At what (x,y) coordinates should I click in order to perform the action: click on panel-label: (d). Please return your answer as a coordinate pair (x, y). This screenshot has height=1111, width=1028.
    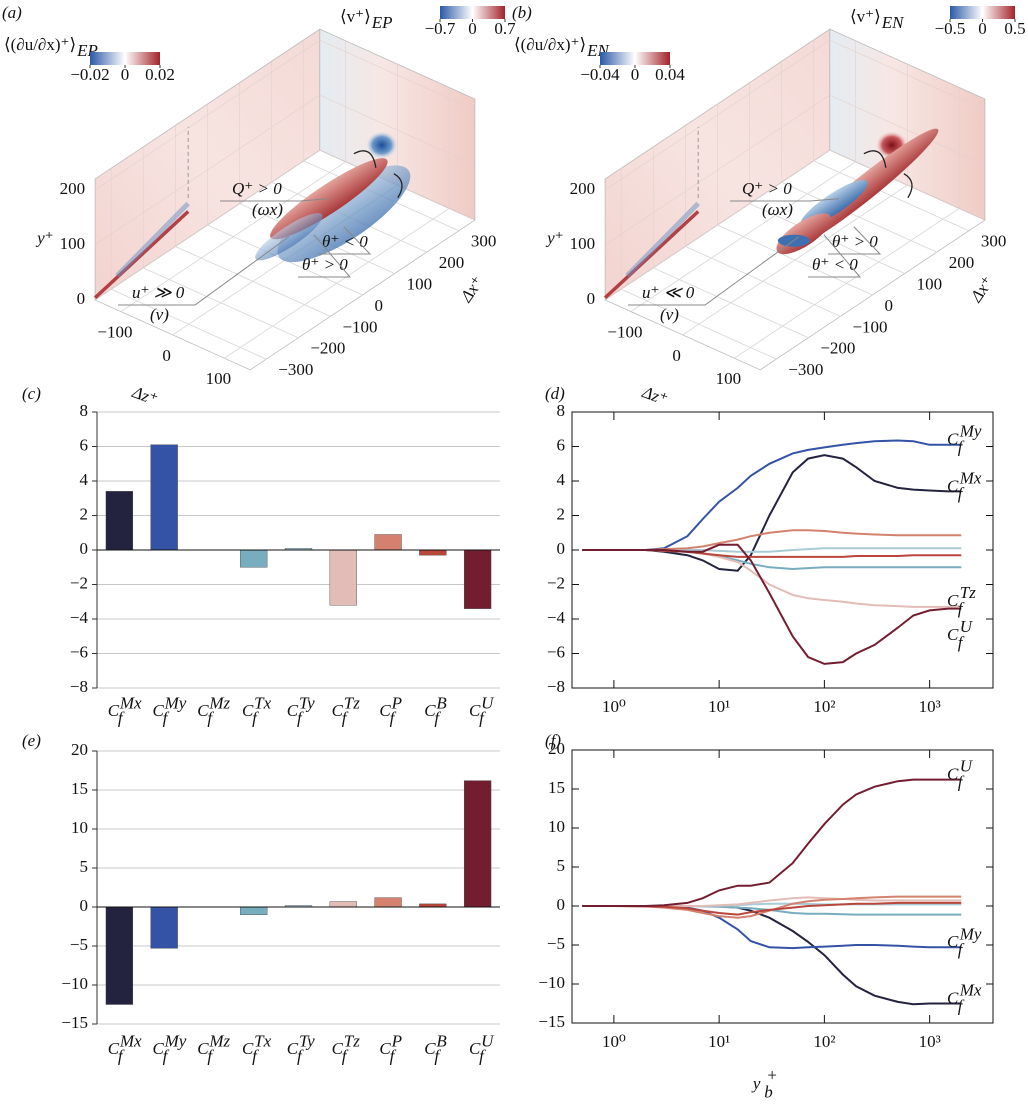
    Looking at the image, I should click on (555, 393).